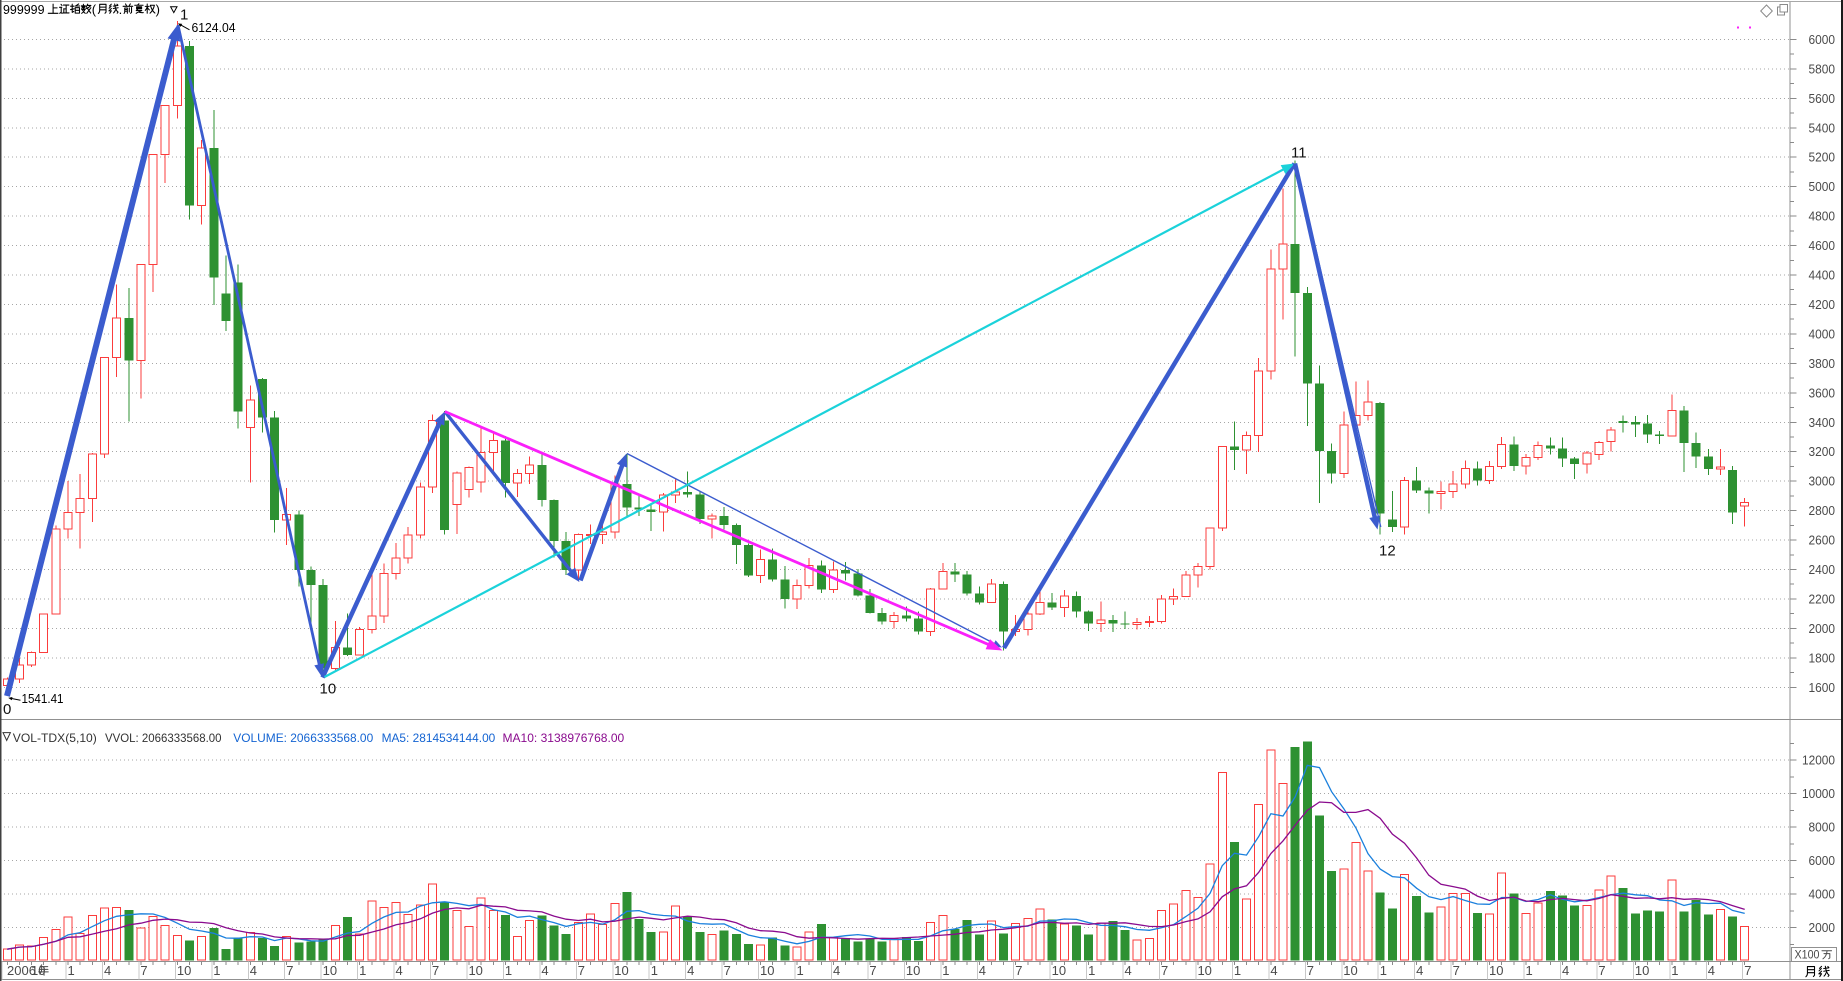 Image resolution: width=1843 pixels, height=981 pixels. I want to click on svg-text: 2600, so click(1822, 540).